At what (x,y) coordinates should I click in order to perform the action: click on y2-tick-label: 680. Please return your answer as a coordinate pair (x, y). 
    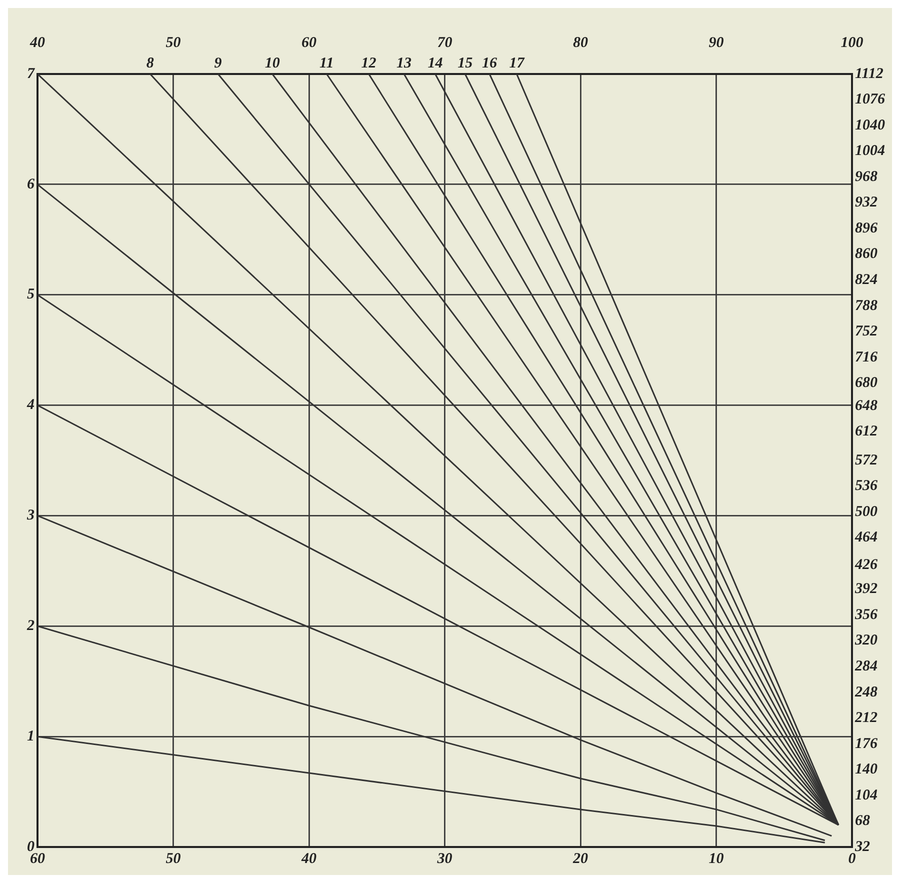
    Looking at the image, I should click on (866, 383).